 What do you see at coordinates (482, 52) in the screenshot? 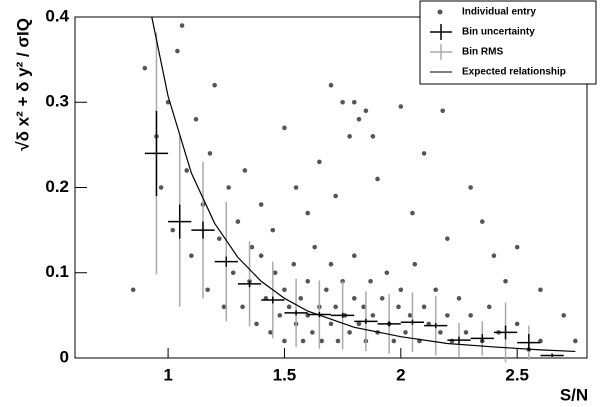
I see `legend-label: Bin RMS` at bounding box center [482, 52].